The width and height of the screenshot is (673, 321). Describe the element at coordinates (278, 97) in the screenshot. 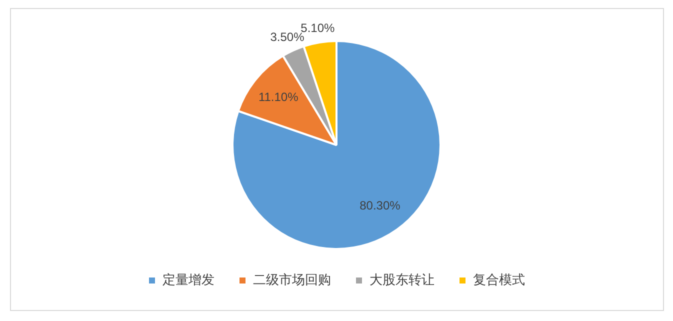

I see `data-label: 11.10%` at that location.